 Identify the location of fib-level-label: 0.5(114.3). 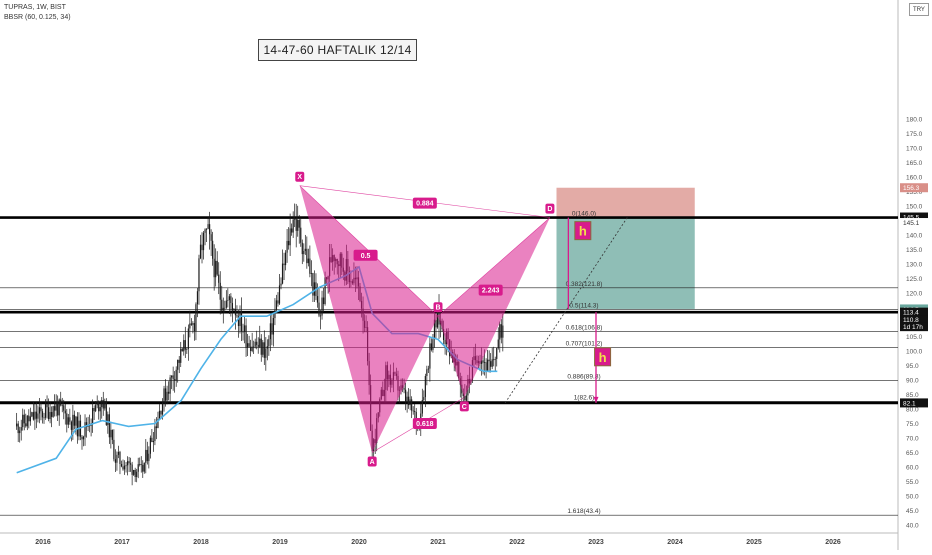
(583, 306).